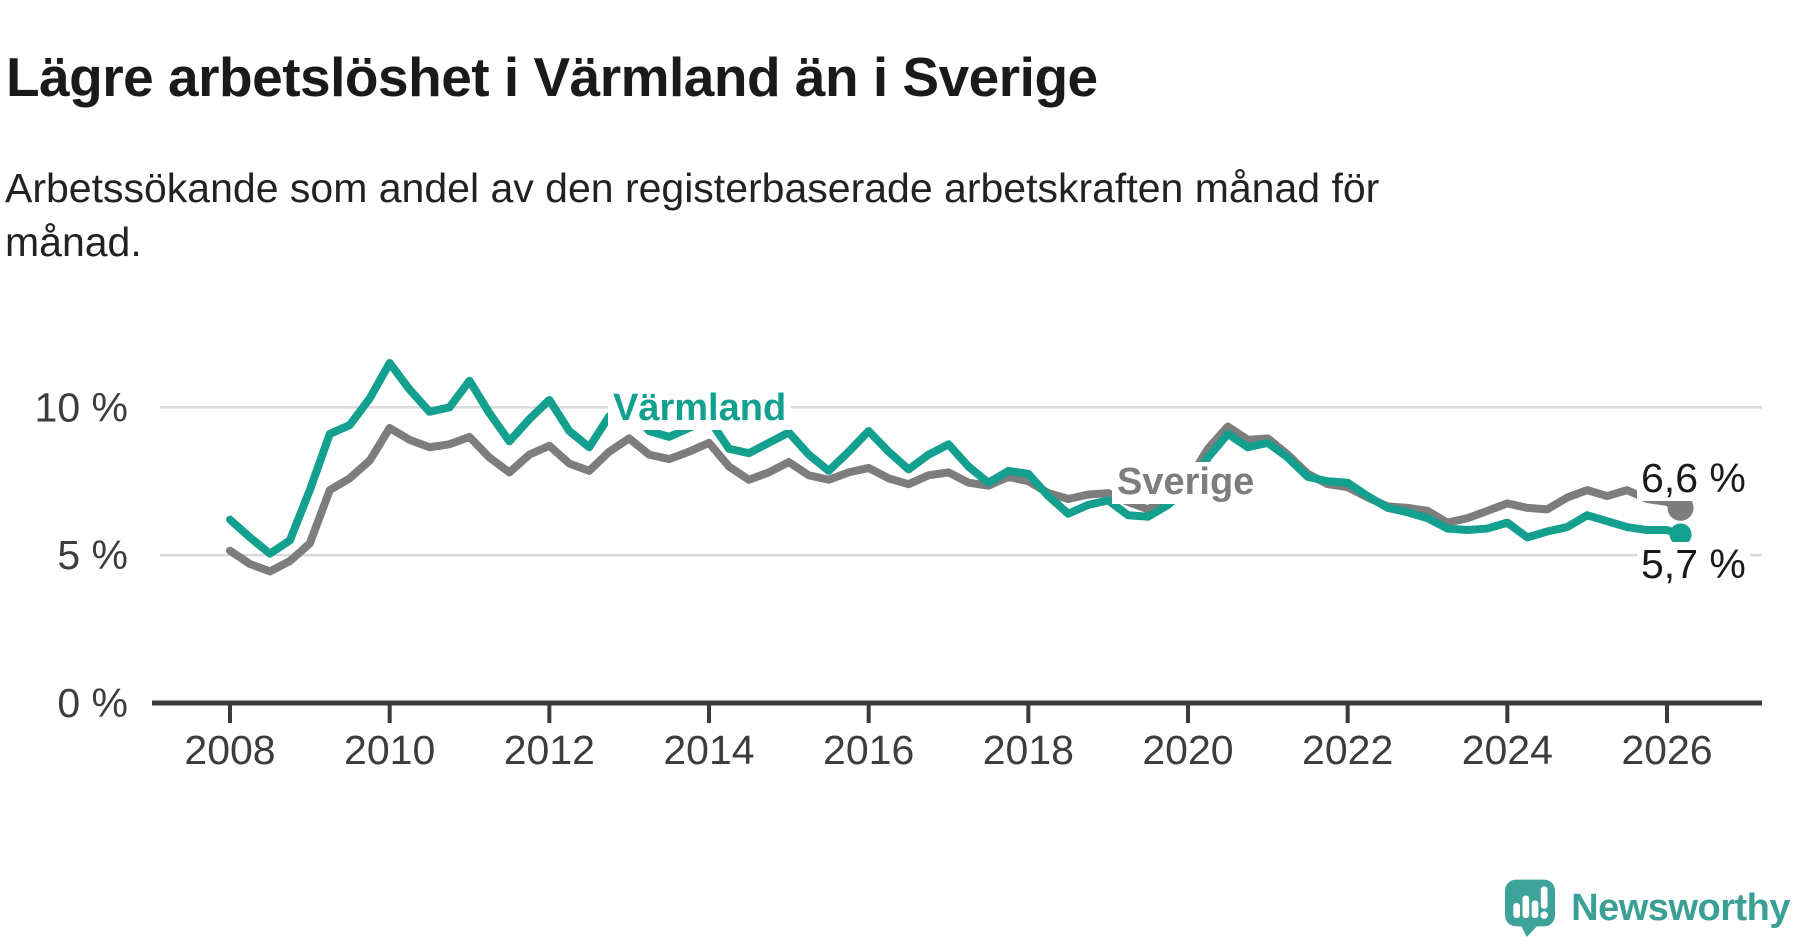  Describe the element at coordinates (868, 750) in the screenshot. I see `x-axis-tick-label: 2016` at that location.